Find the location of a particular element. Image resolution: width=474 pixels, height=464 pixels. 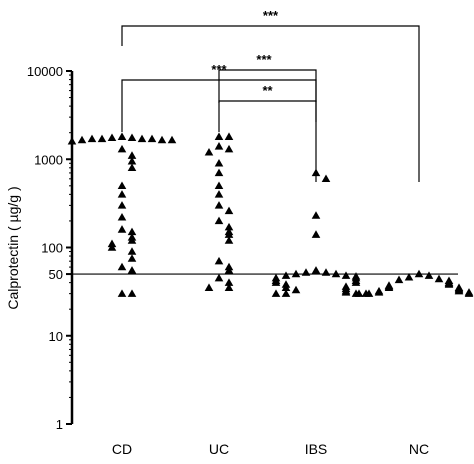

x-category-label-ibs: IBS is located at coordinates (316, 449).